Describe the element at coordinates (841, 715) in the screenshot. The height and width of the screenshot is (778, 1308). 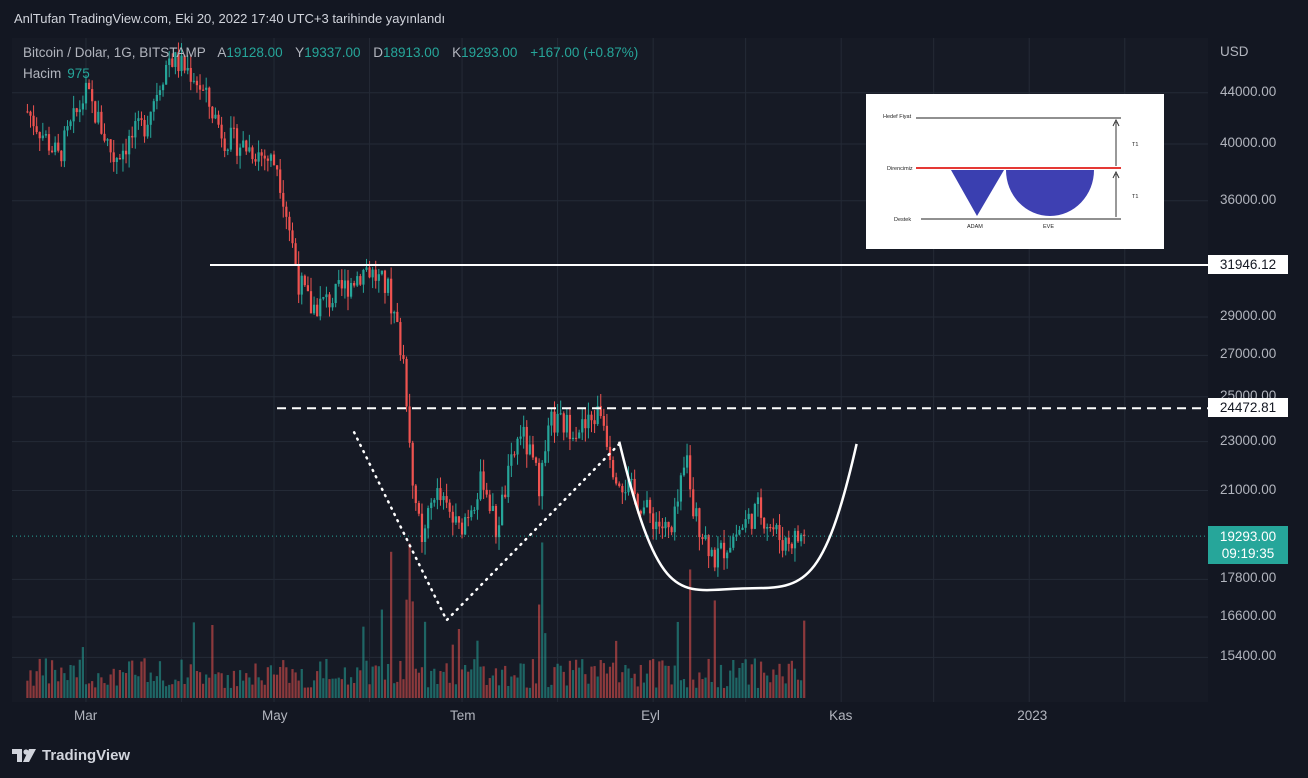
I see `time-tick-label: Kas` at that location.